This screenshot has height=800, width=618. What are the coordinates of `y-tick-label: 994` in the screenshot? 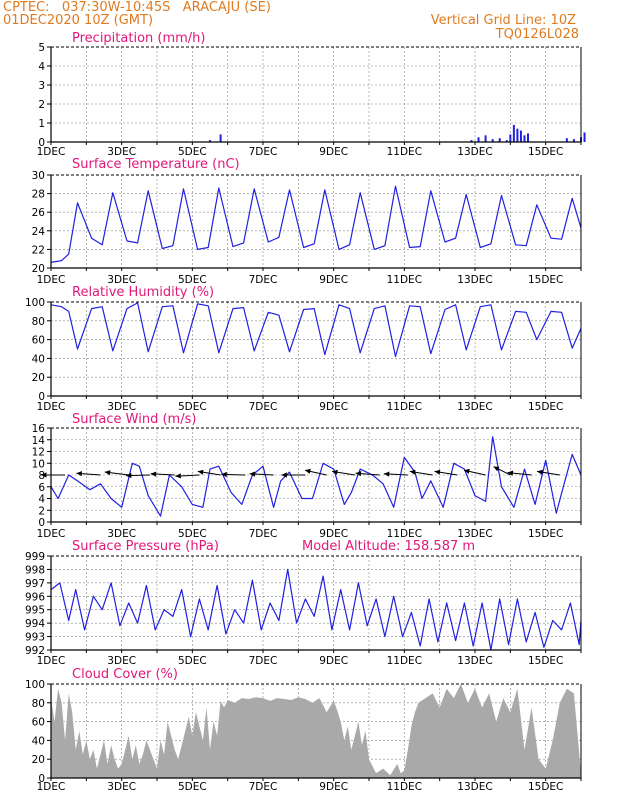 It's located at (35, 624).